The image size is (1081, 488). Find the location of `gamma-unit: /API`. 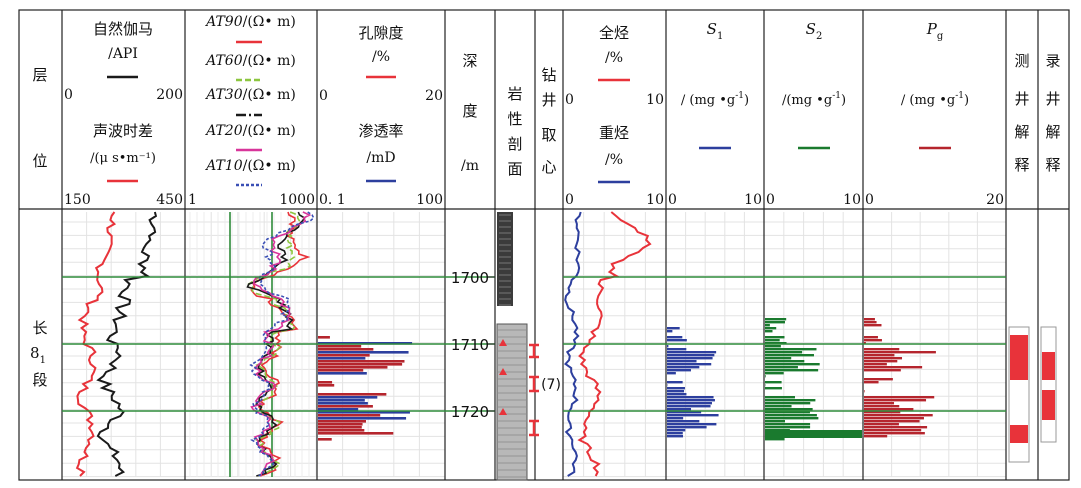

gamma-unit: /API is located at coordinates (123, 54).